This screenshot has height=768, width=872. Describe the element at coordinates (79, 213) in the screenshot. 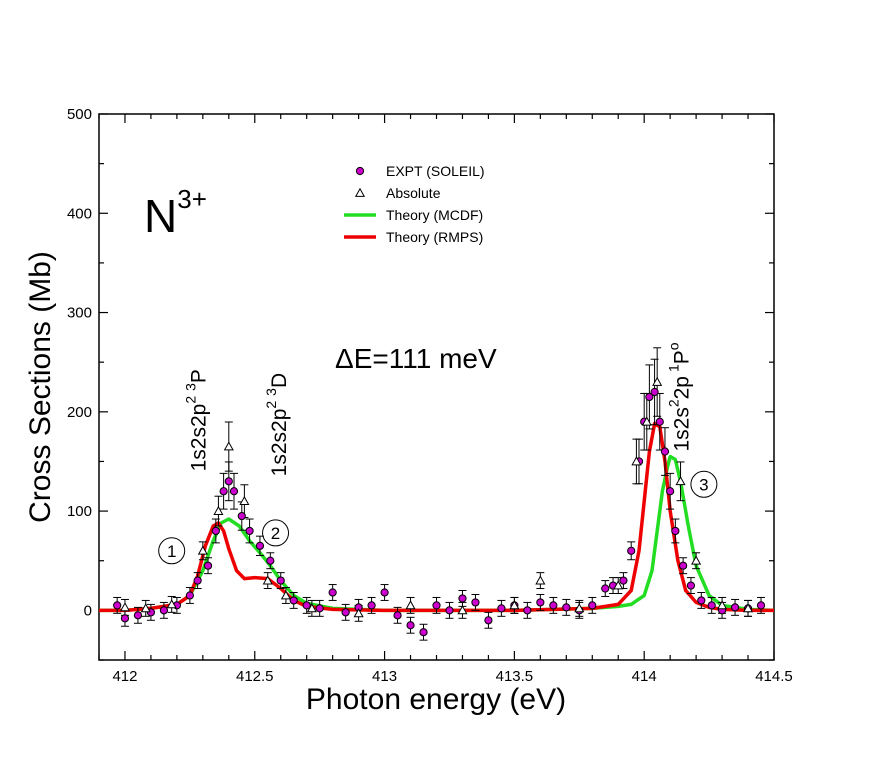

I see `y-tick-label: 400` at that location.